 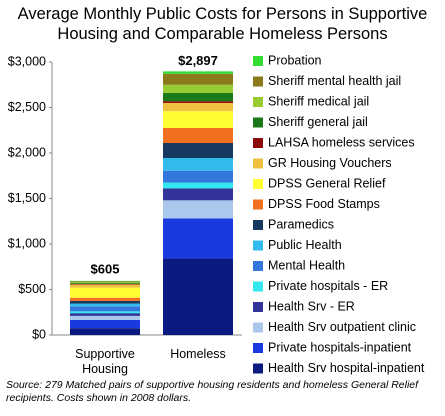 I want to click on legend-label: GR Housing Vouchers, so click(x=330, y=163).